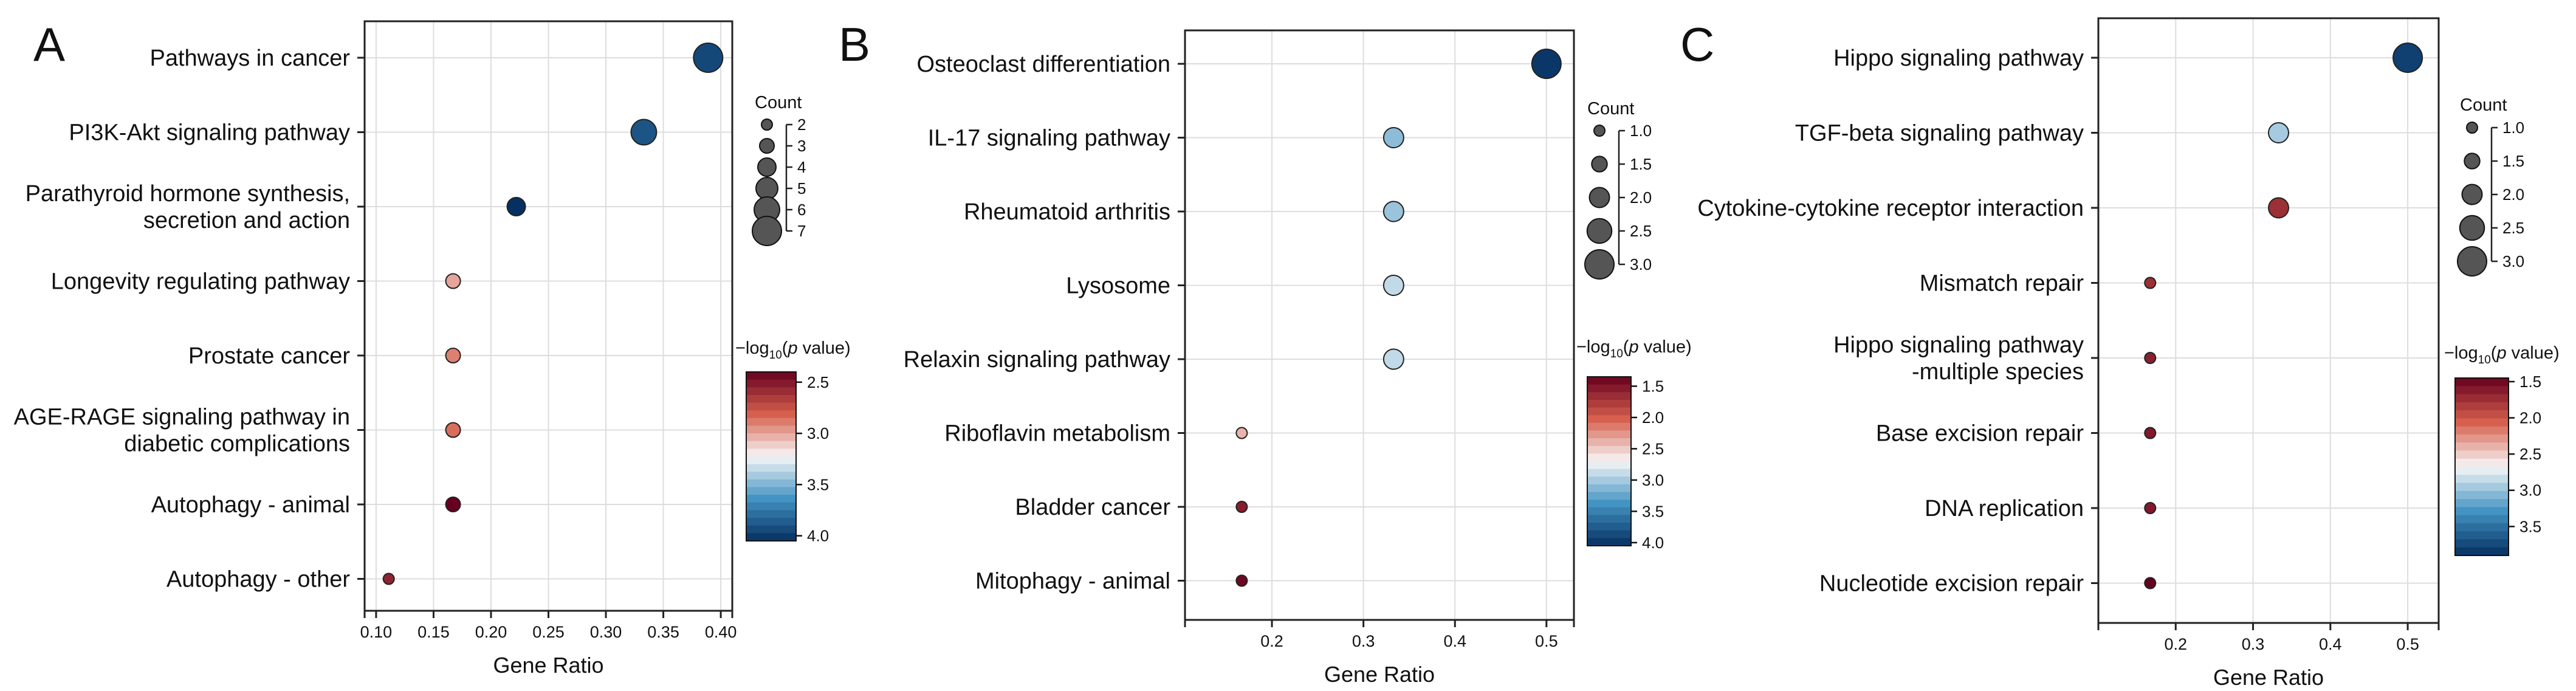  What do you see at coordinates (801, 167) in the screenshot?
I see `size-legend-label: 4` at bounding box center [801, 167].